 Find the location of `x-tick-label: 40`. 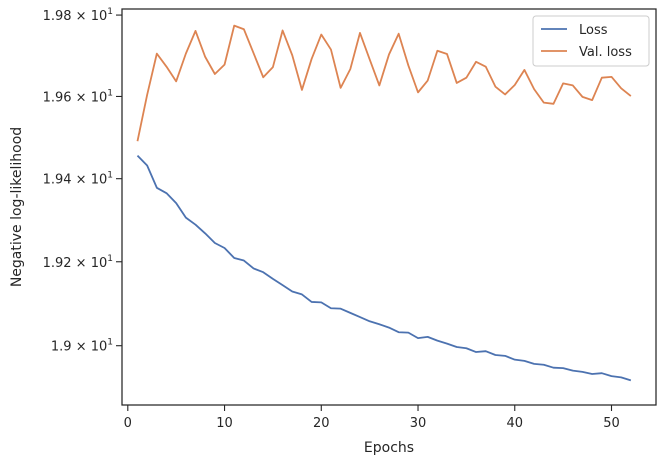

x-tick-label: 40 is located at coordinates (514, 423).